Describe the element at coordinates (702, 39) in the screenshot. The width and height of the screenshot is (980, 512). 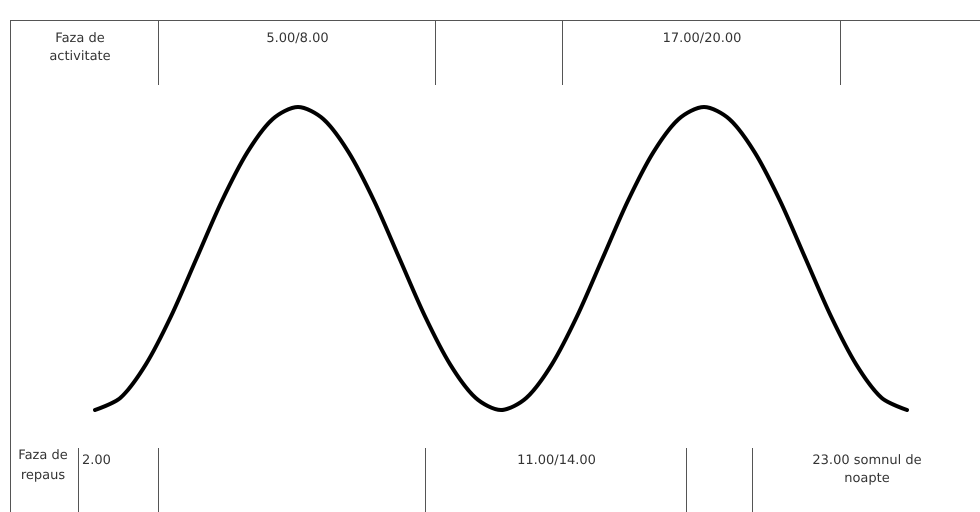
I see `text: 17.00/20.00` at that location.